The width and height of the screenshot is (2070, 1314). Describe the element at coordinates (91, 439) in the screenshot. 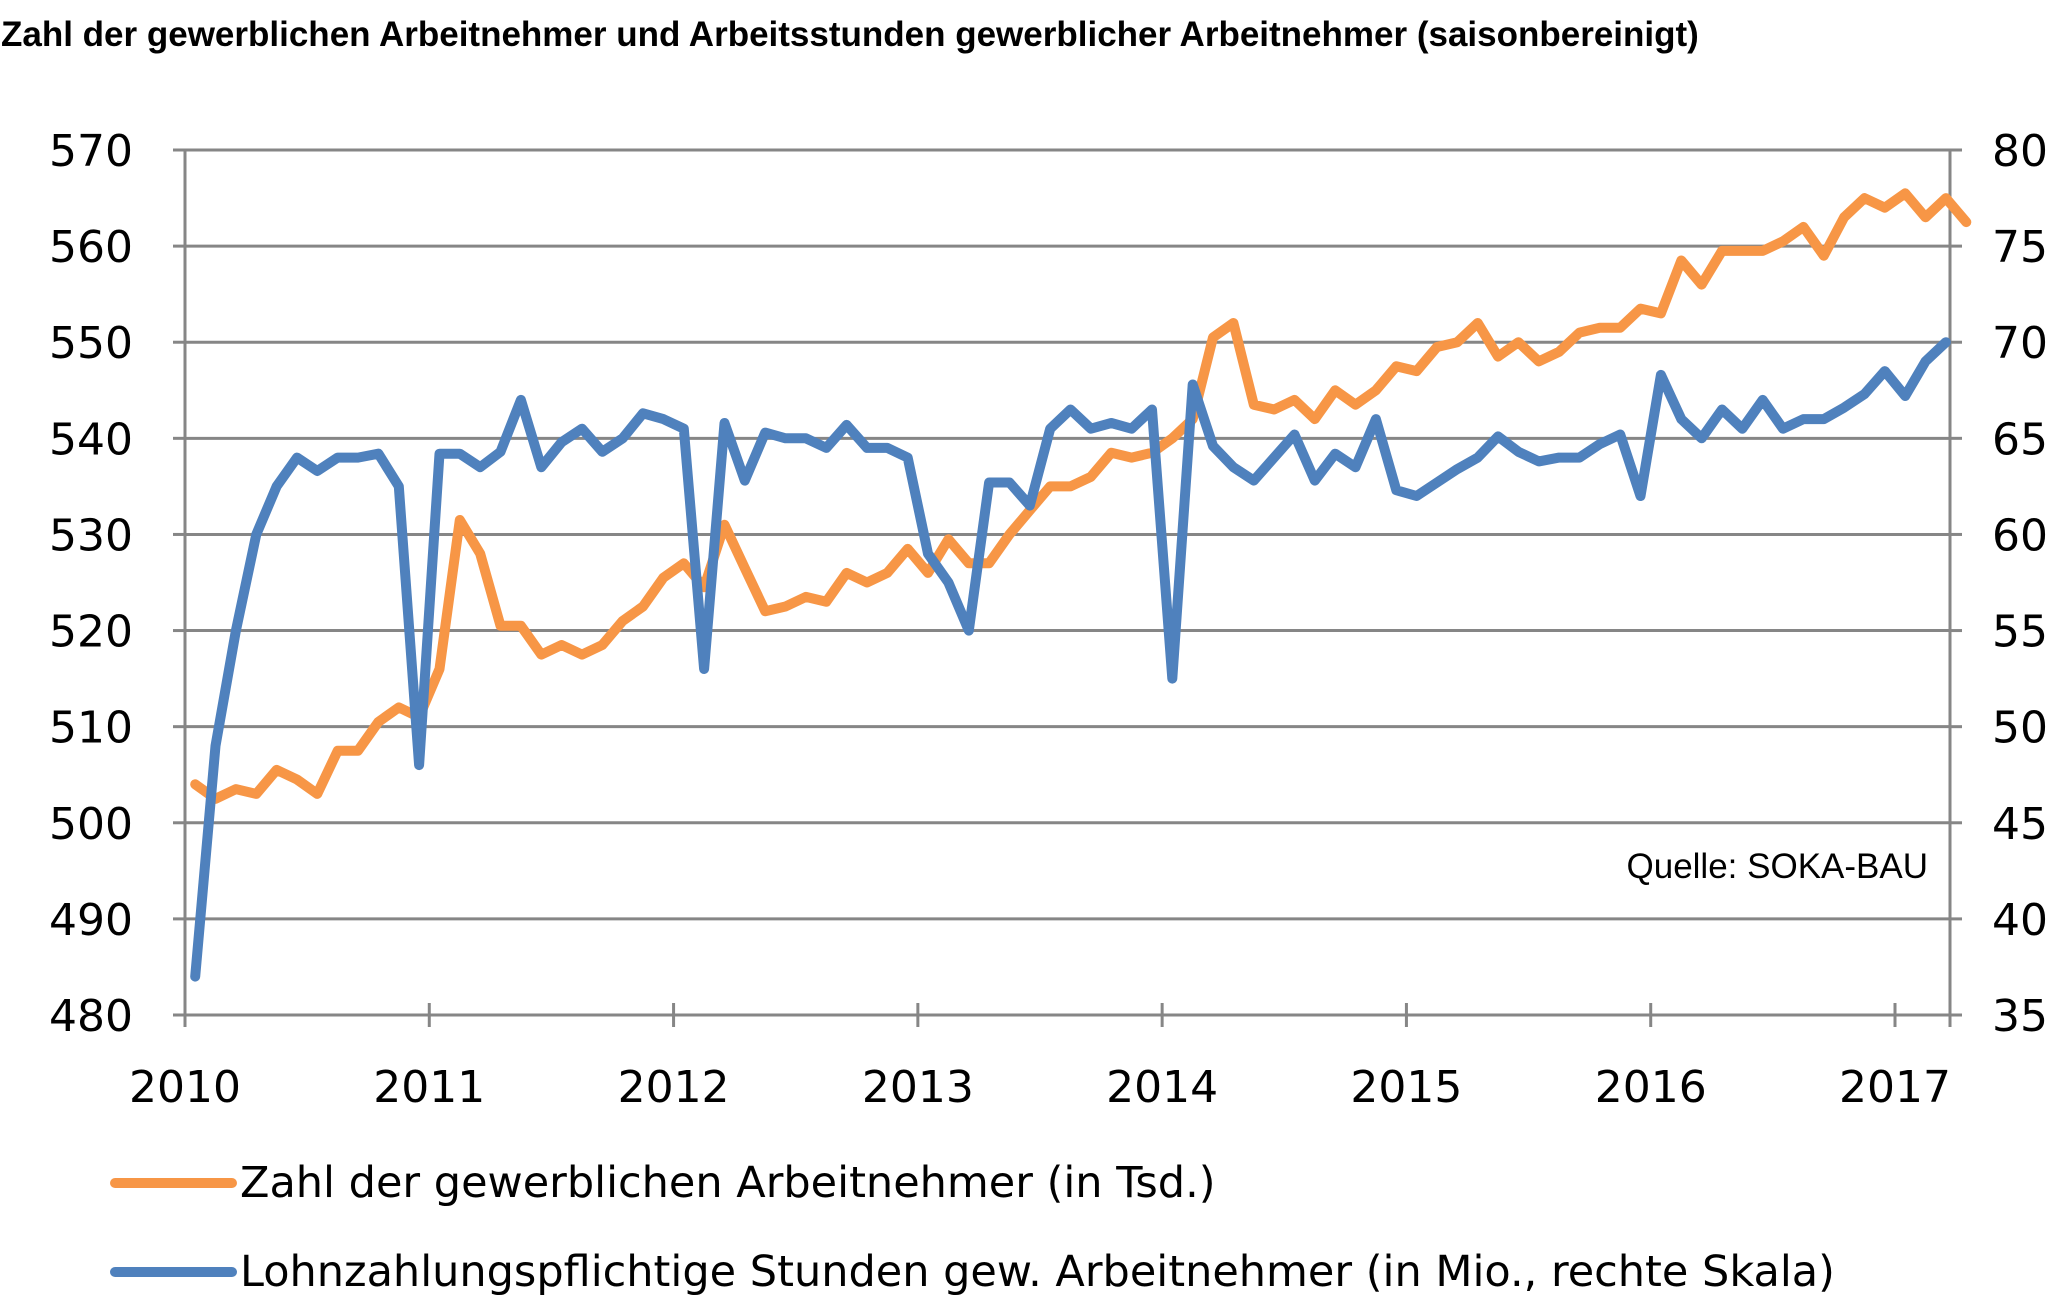

I see `y-left-tick-label: 540` at that location.